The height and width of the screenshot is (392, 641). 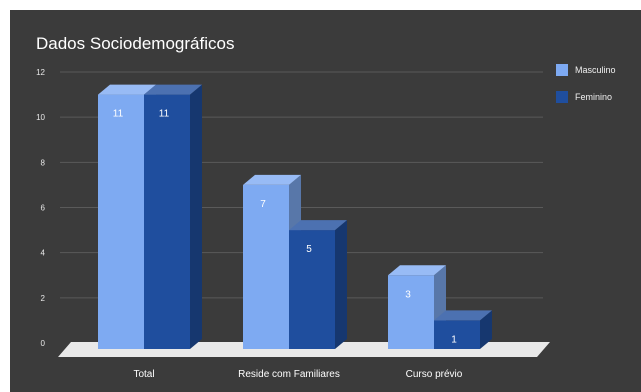 What do you see at coordinates (43, 208) in the screenshot?
I see `y-tick-label: 6` at bounding box center [43, 208].